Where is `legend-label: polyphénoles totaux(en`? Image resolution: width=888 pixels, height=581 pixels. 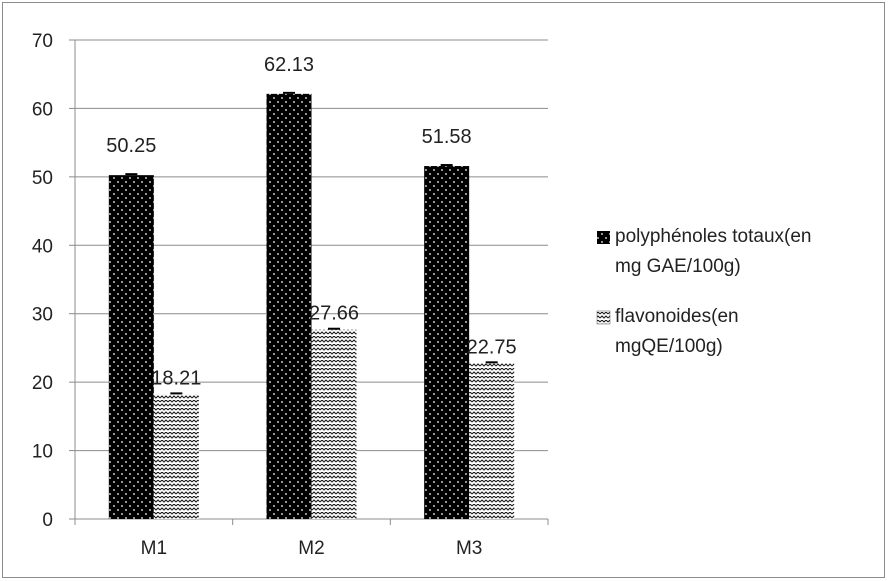 legend-label: polyphénoles totaux(en is located at coordinates (713, 236).